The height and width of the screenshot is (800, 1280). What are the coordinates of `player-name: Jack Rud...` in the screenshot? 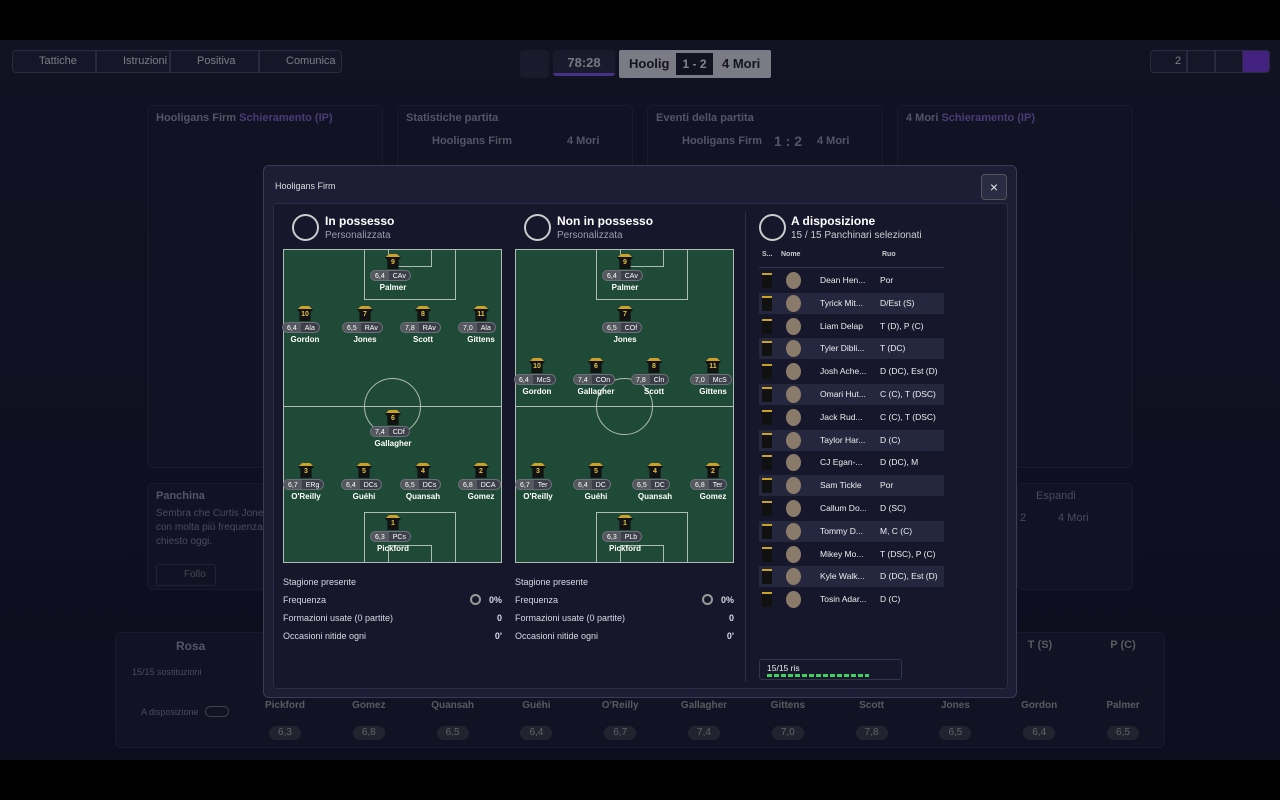 It's located at (841, 416).